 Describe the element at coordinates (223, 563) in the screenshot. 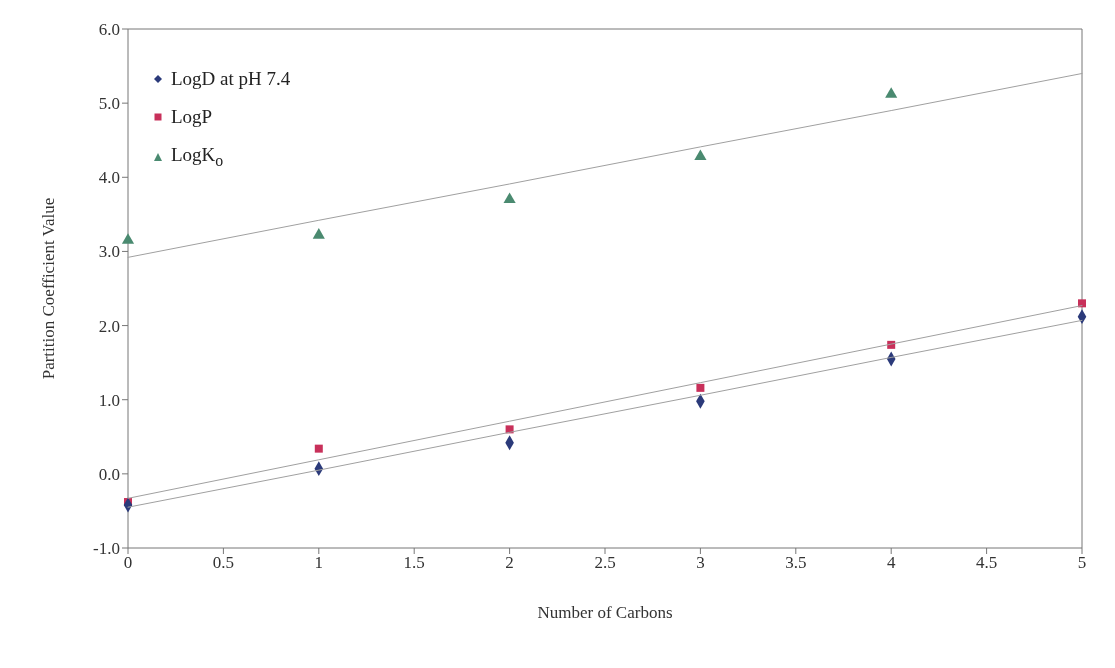

I see `x-tick-label: 0.5` at that location.